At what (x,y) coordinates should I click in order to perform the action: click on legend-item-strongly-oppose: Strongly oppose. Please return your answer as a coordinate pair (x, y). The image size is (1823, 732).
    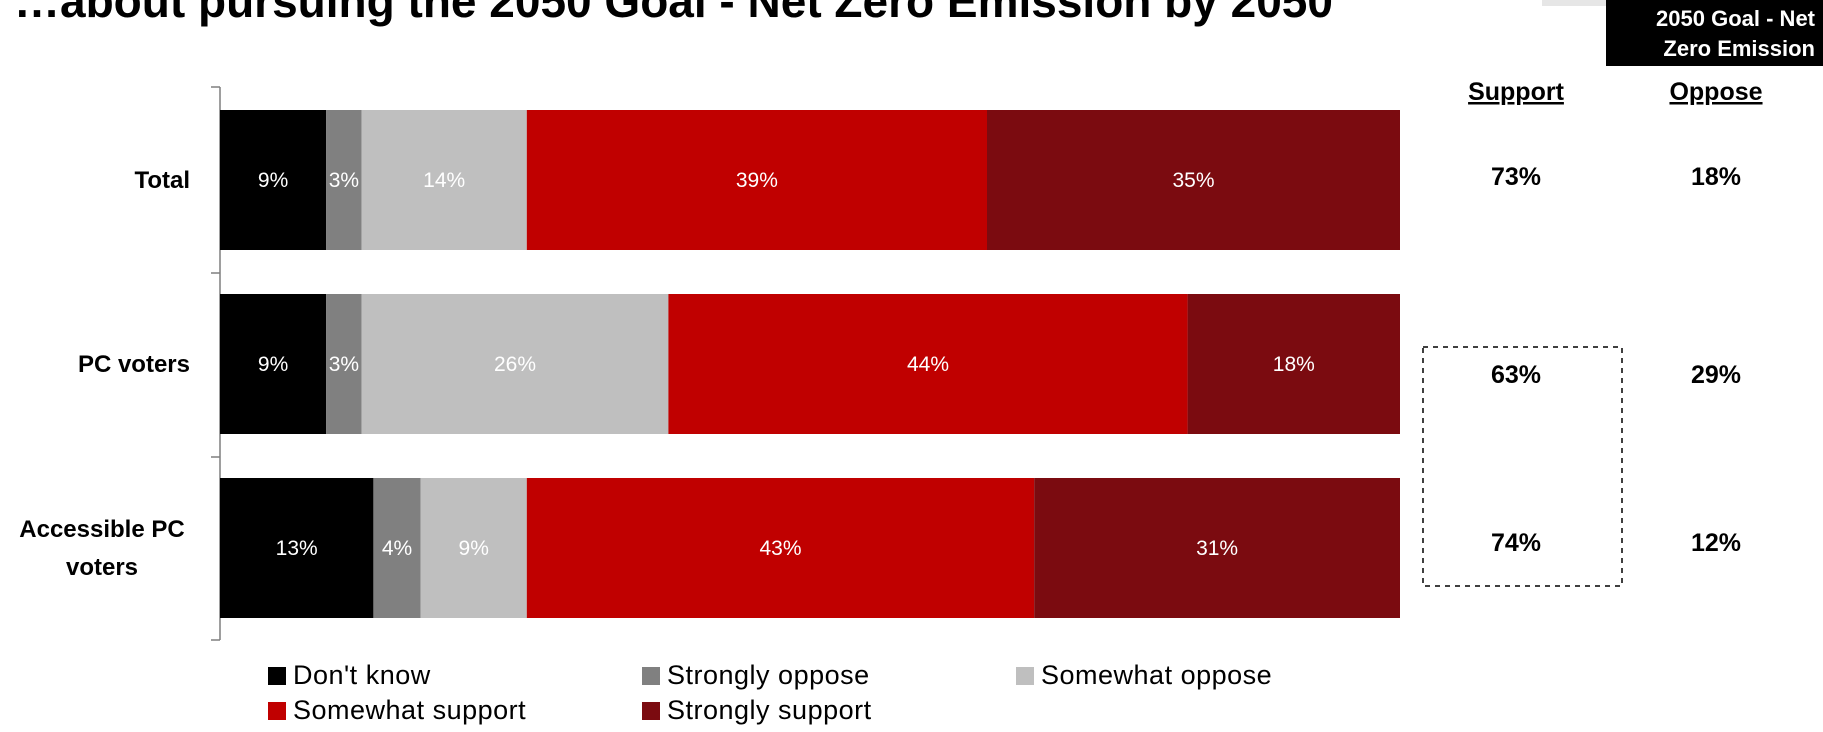
    Looking at the image, I should click on (756, 675).